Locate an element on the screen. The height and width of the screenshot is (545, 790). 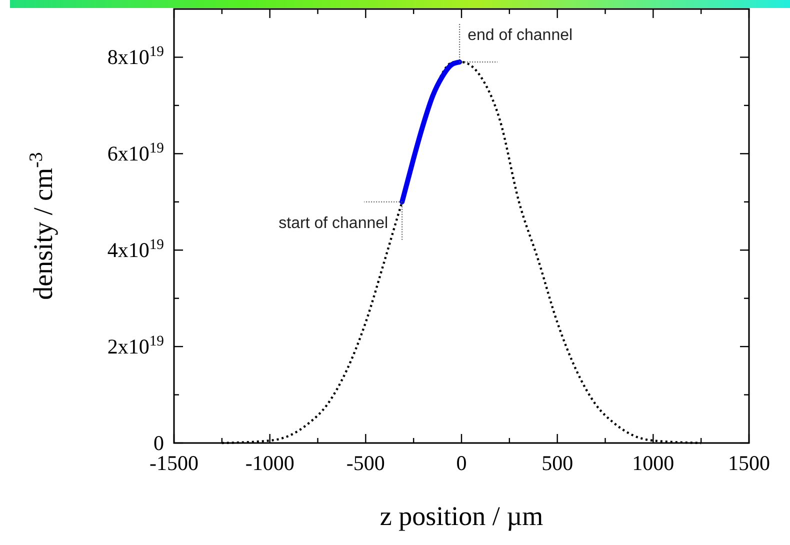
annotation: start of channel is located at coordinates (333, 223).